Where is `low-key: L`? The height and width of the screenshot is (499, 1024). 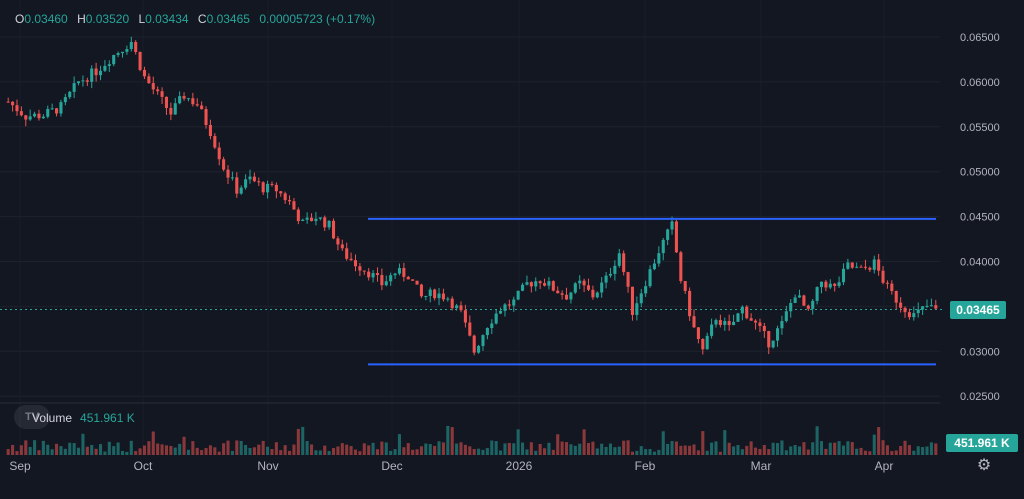 low-key: L is located at coordinates (142, 19).